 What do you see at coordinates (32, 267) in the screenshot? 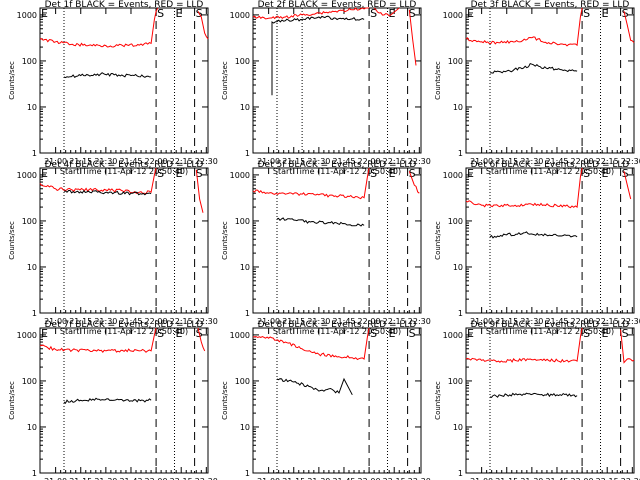
I see `chart-4-ytick-label: 10` at bounding box center [32, 267].